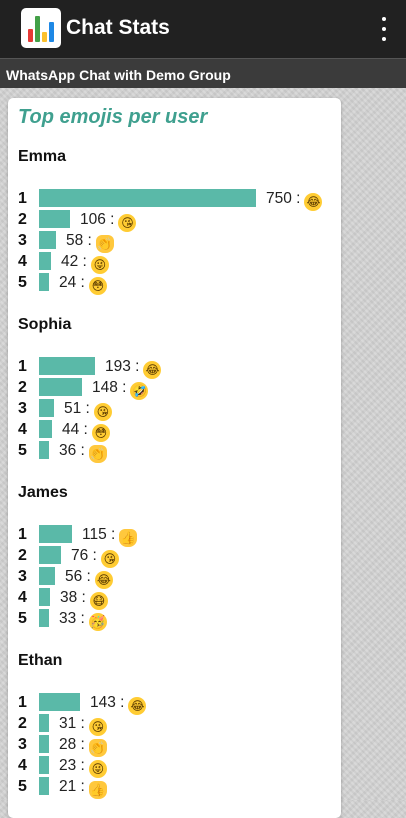 This screenshot has width=406, height=818. I want to click on emoji-count-text: 106 :, so click(97, 219).